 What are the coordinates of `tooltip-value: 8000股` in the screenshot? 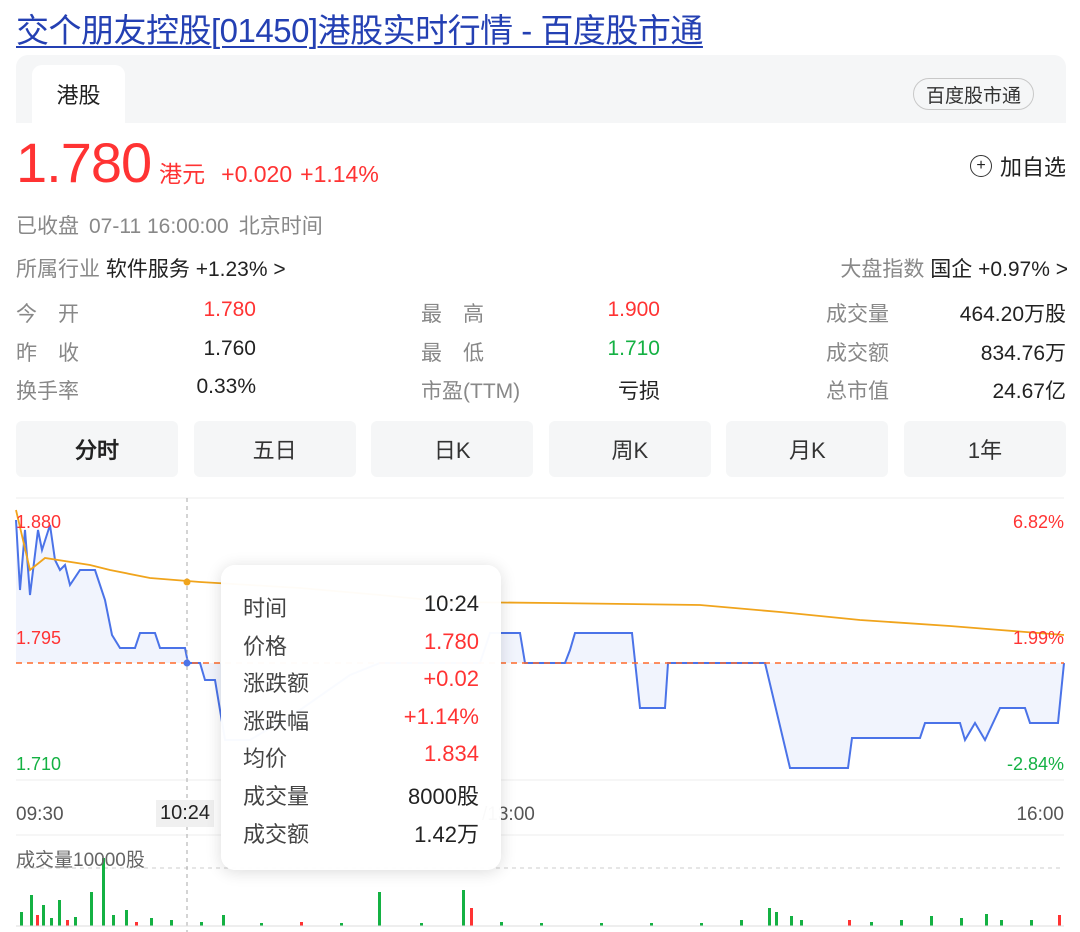 It's located at (443, 796).